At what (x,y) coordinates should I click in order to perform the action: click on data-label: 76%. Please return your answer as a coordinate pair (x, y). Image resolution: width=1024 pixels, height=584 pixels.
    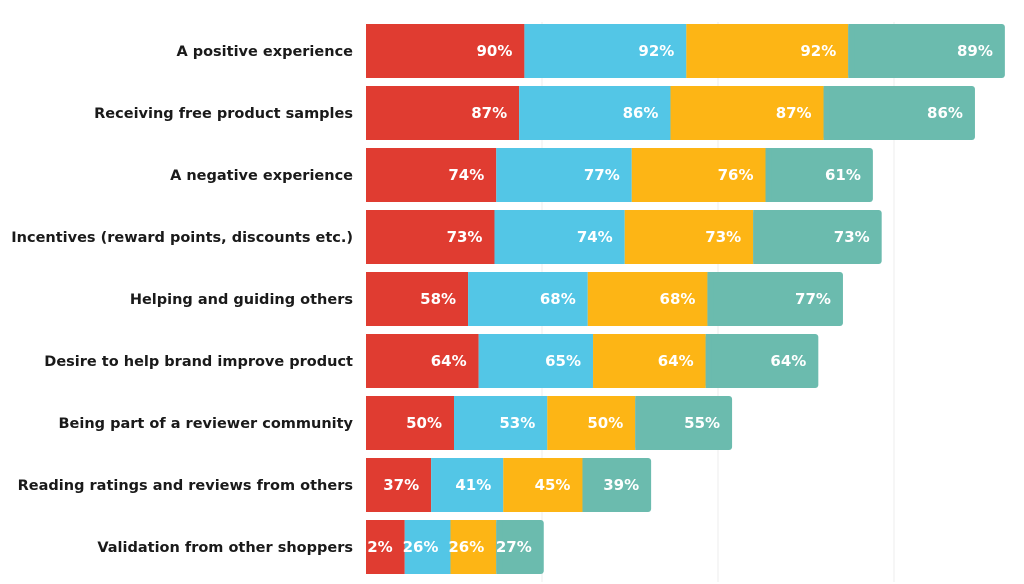
    Looking at the image, I should click on (736, 175).